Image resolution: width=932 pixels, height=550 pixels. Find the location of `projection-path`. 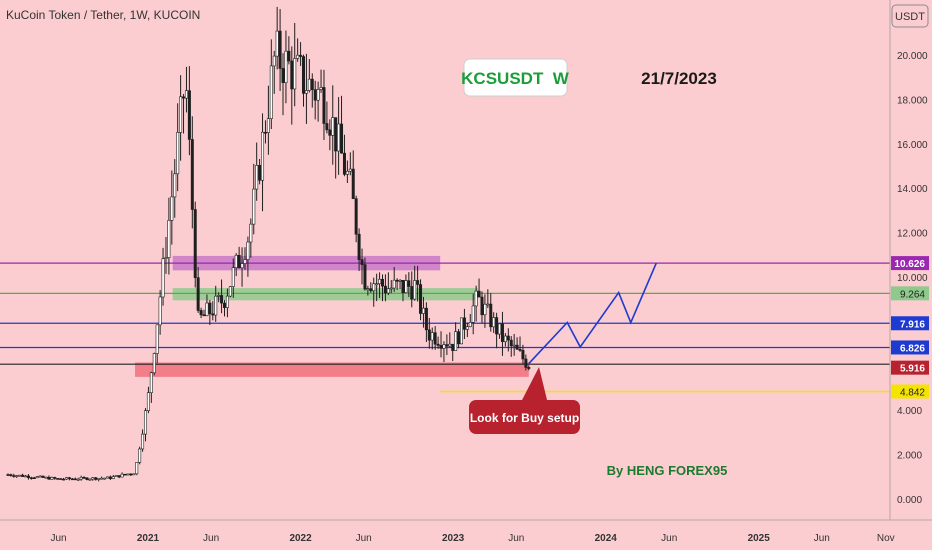

projection-path is located at coordinates (593, 313).